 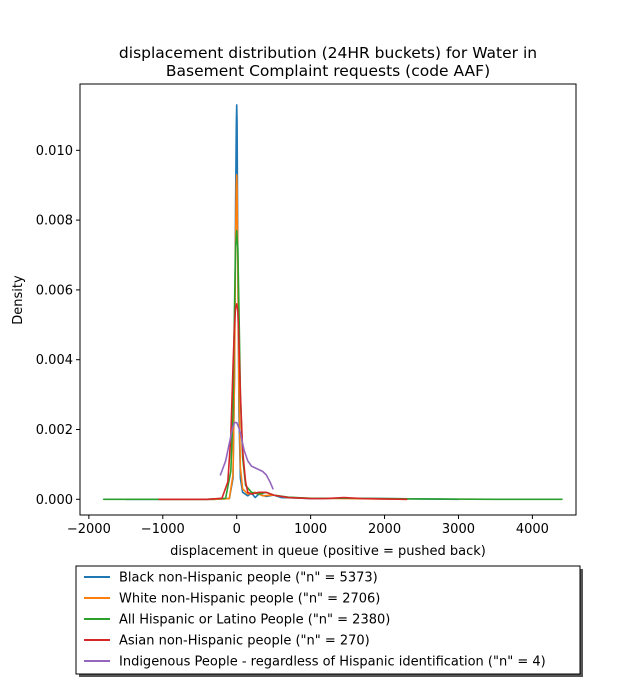 I want to click on y-tick-label: 0.002, so click(x=54, y=430).